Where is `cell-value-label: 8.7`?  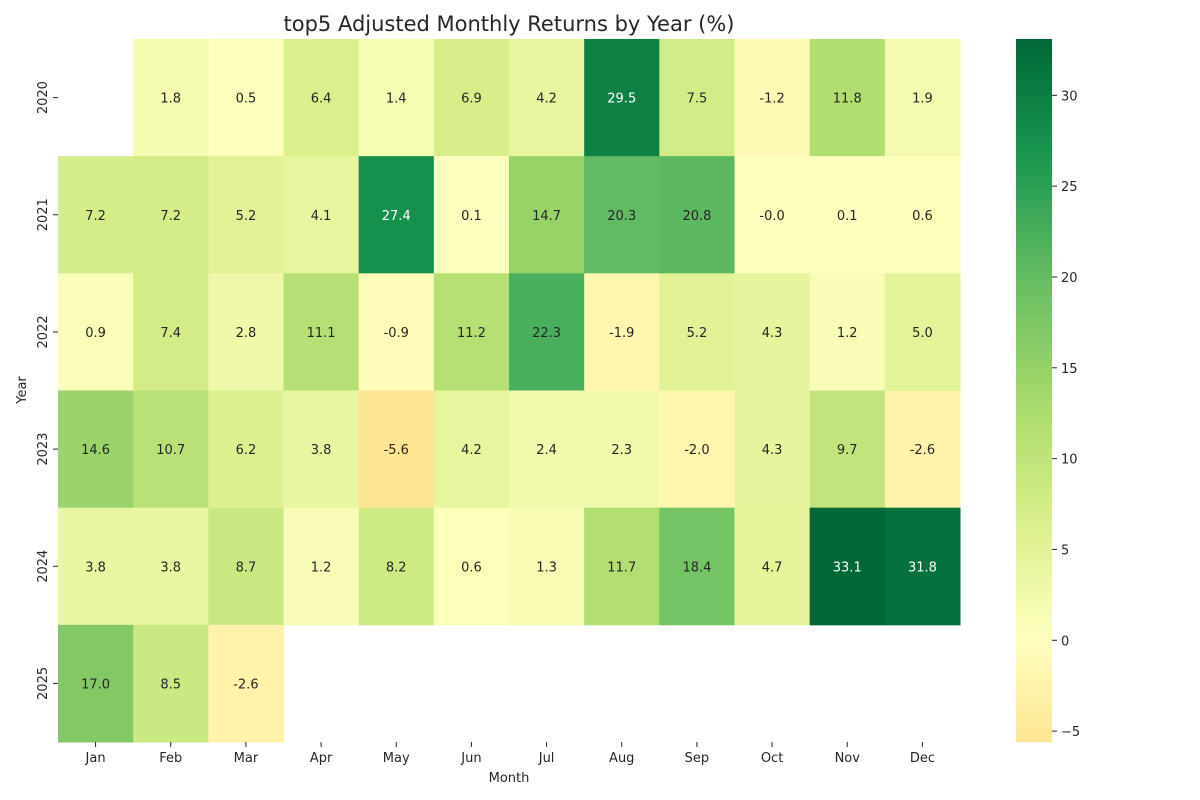
cell-value-label: 8.7 is located at coordinates (246, 567).